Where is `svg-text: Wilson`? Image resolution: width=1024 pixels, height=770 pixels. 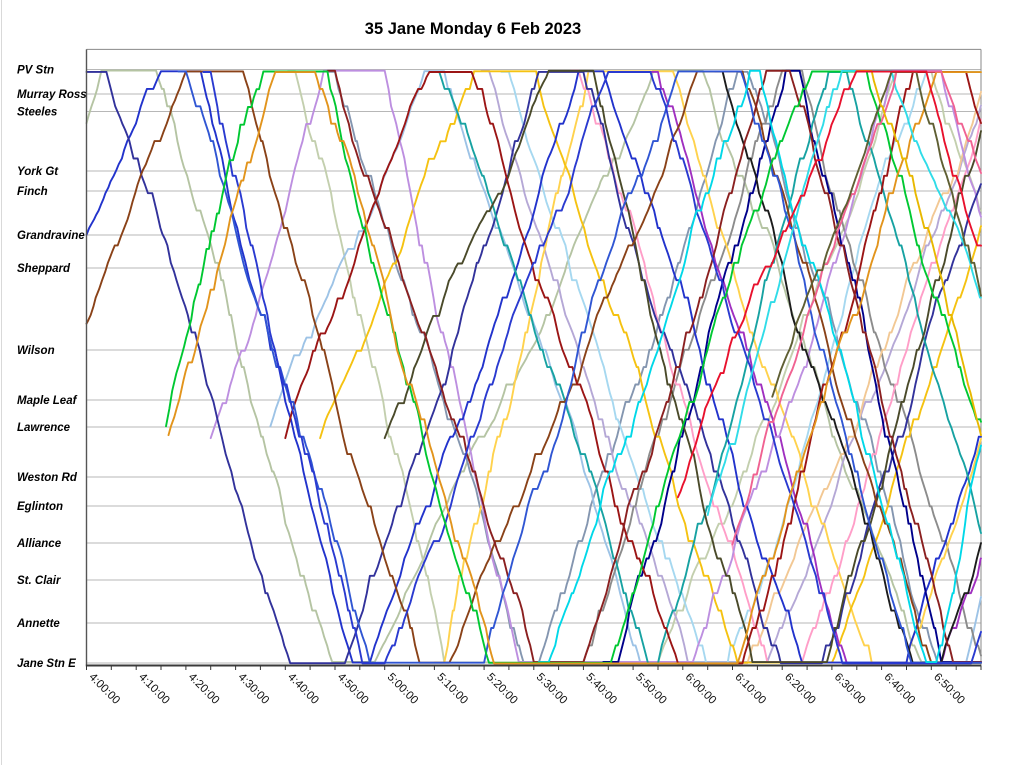 svg-text: Wilson is located at coordinates (36, 351).